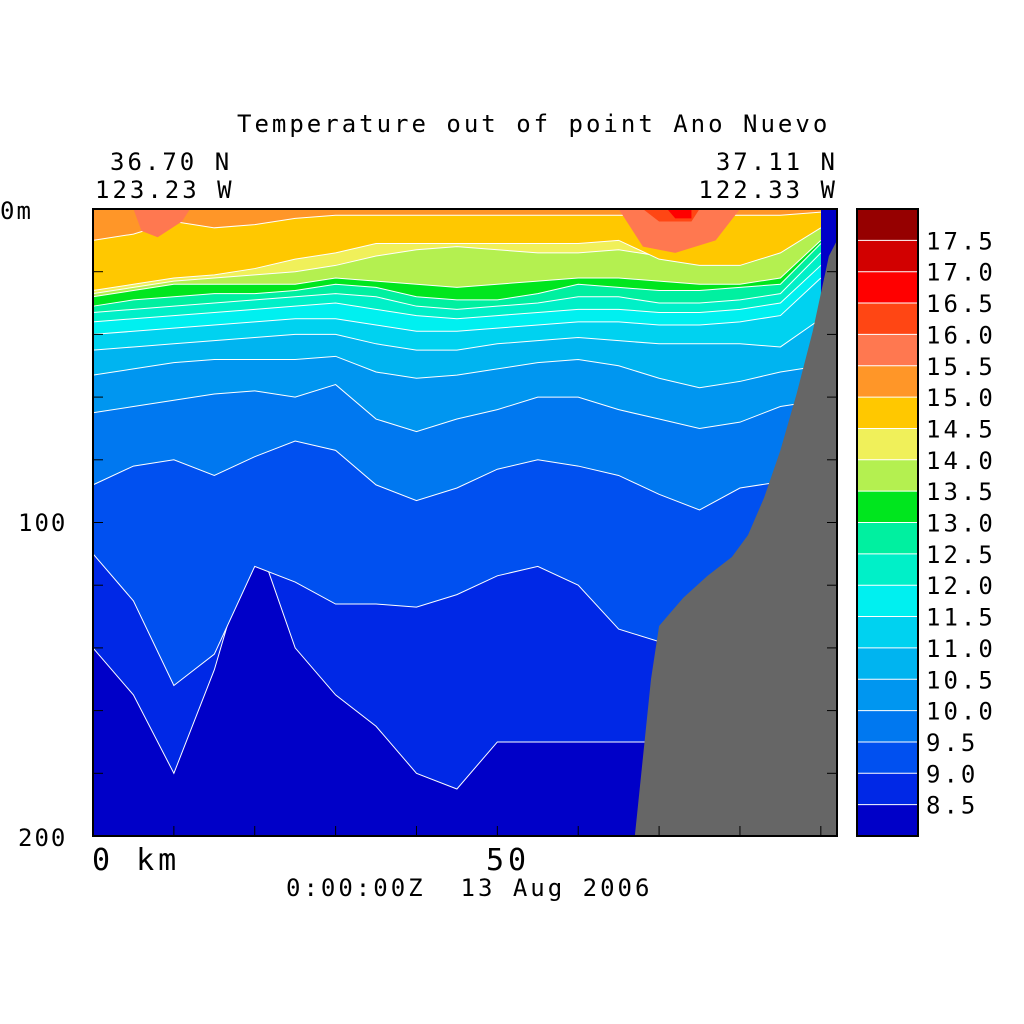  I want to click on colorbar-frame, so click(887, 522).